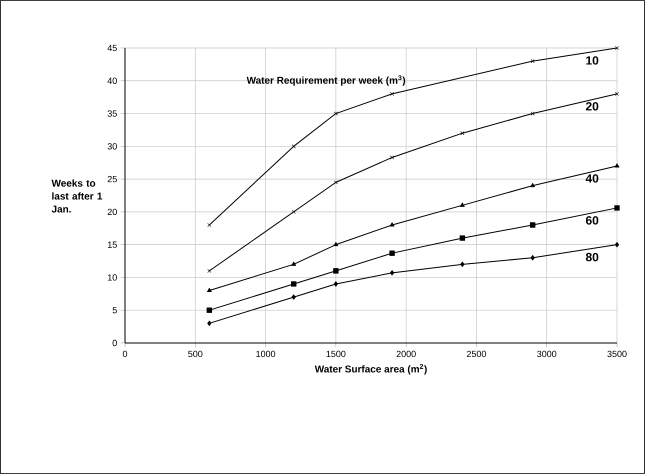 This screenshot has width=645, height=474. Describe the element at coordinates (112, 277) in the screenshot. I see `y-tick-label: 10` at that location.